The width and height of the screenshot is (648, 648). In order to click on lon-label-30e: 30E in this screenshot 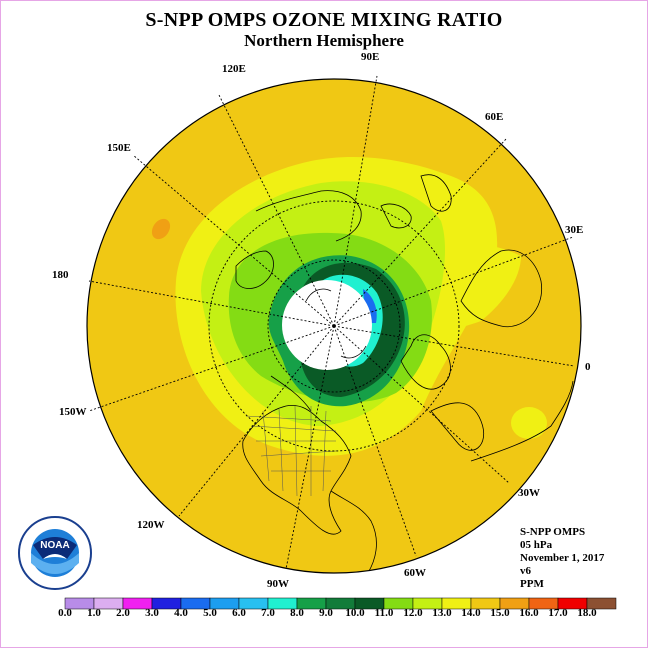, I will do `click(574, 230)`.